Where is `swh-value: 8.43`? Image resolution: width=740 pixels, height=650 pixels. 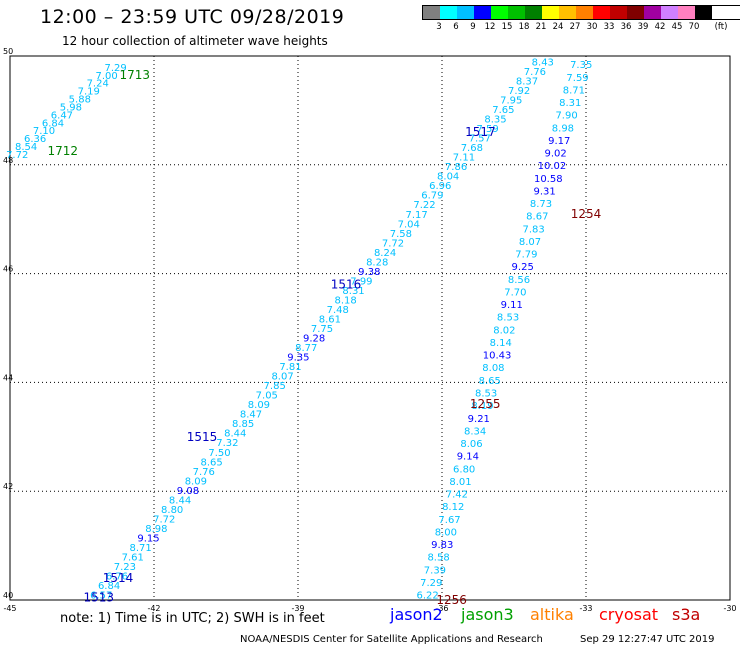 swh-value: 8.43 is located at coordinates (543, 62).